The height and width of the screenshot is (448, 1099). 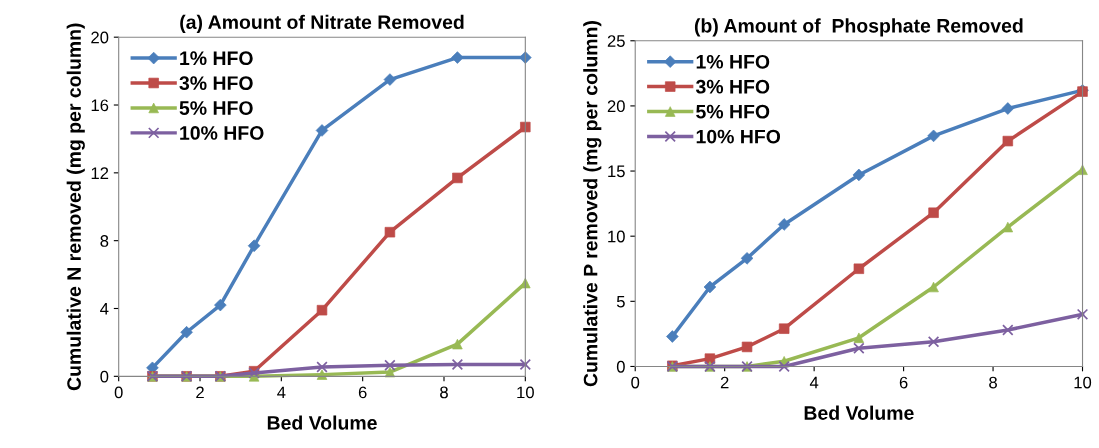 What do you see at coordinates (104, 309) in the screenshot?
I see `y-tick-label: 4` at bounding box center [104, 309].